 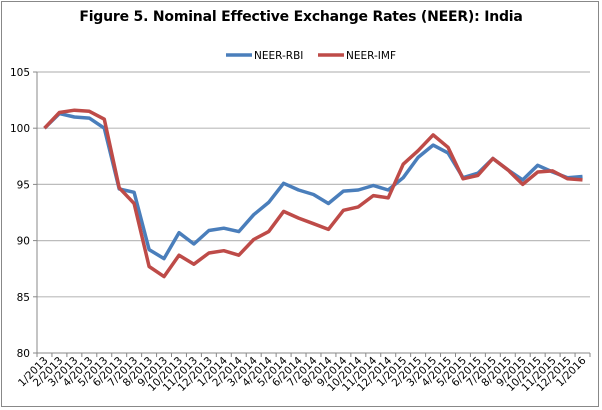 What do you see at coordinates (23, 242) in the screenshot?
I see `y-tick-label: 90` at bounding box center [23, 242].